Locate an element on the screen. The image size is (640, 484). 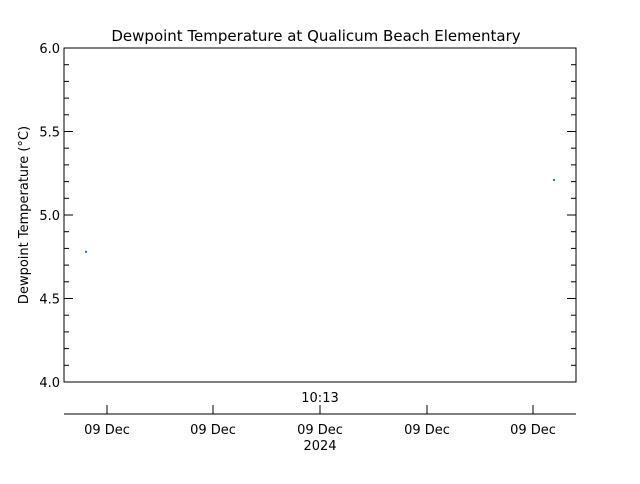
data-points is located at coordinates (320, 215).